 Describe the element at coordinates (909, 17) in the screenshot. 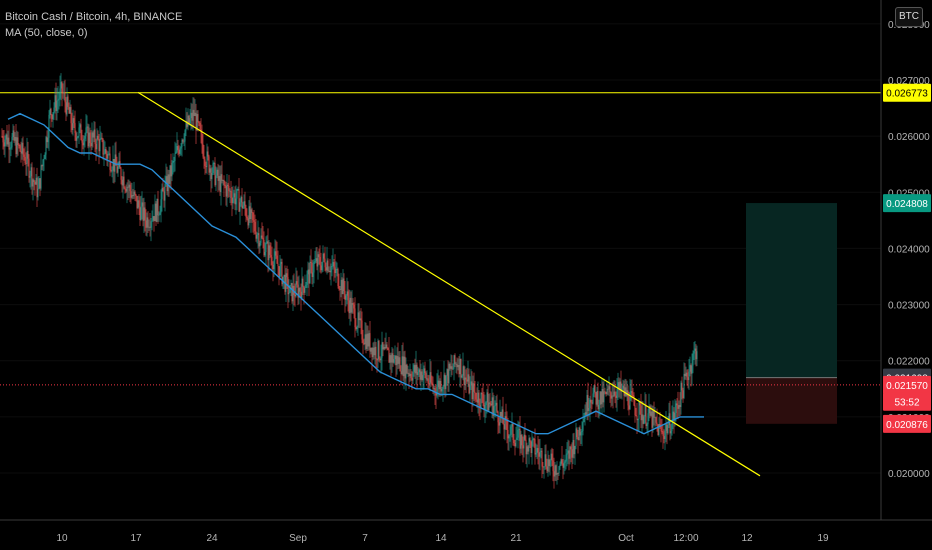

I see `currency-badge: BTC` at that location.